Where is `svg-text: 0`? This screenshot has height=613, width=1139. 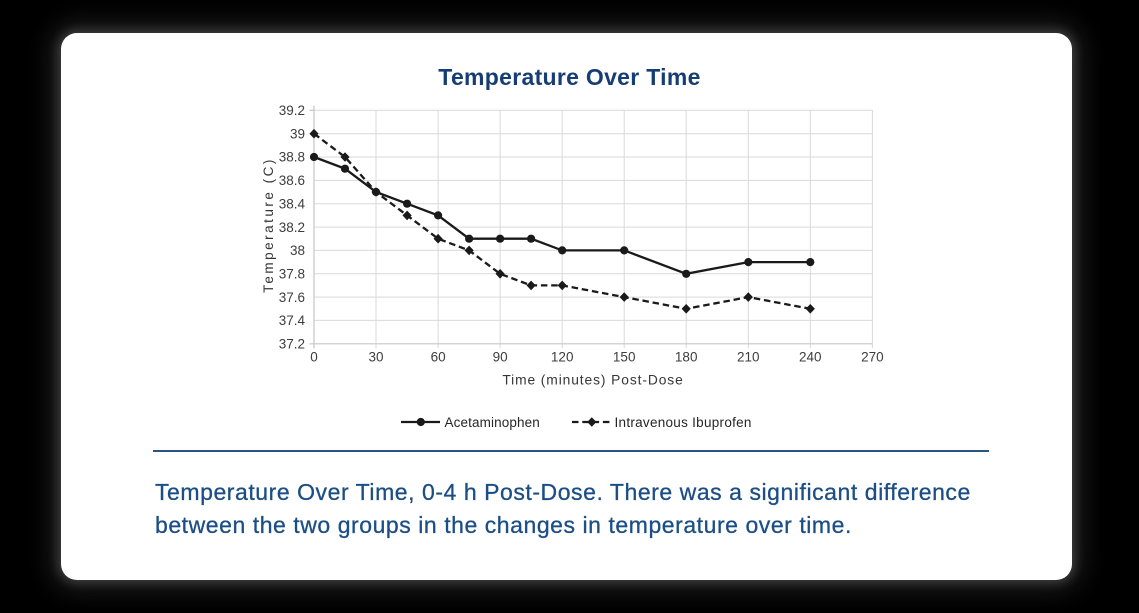 svg-text: 0 is located at coordinates (314, 357).